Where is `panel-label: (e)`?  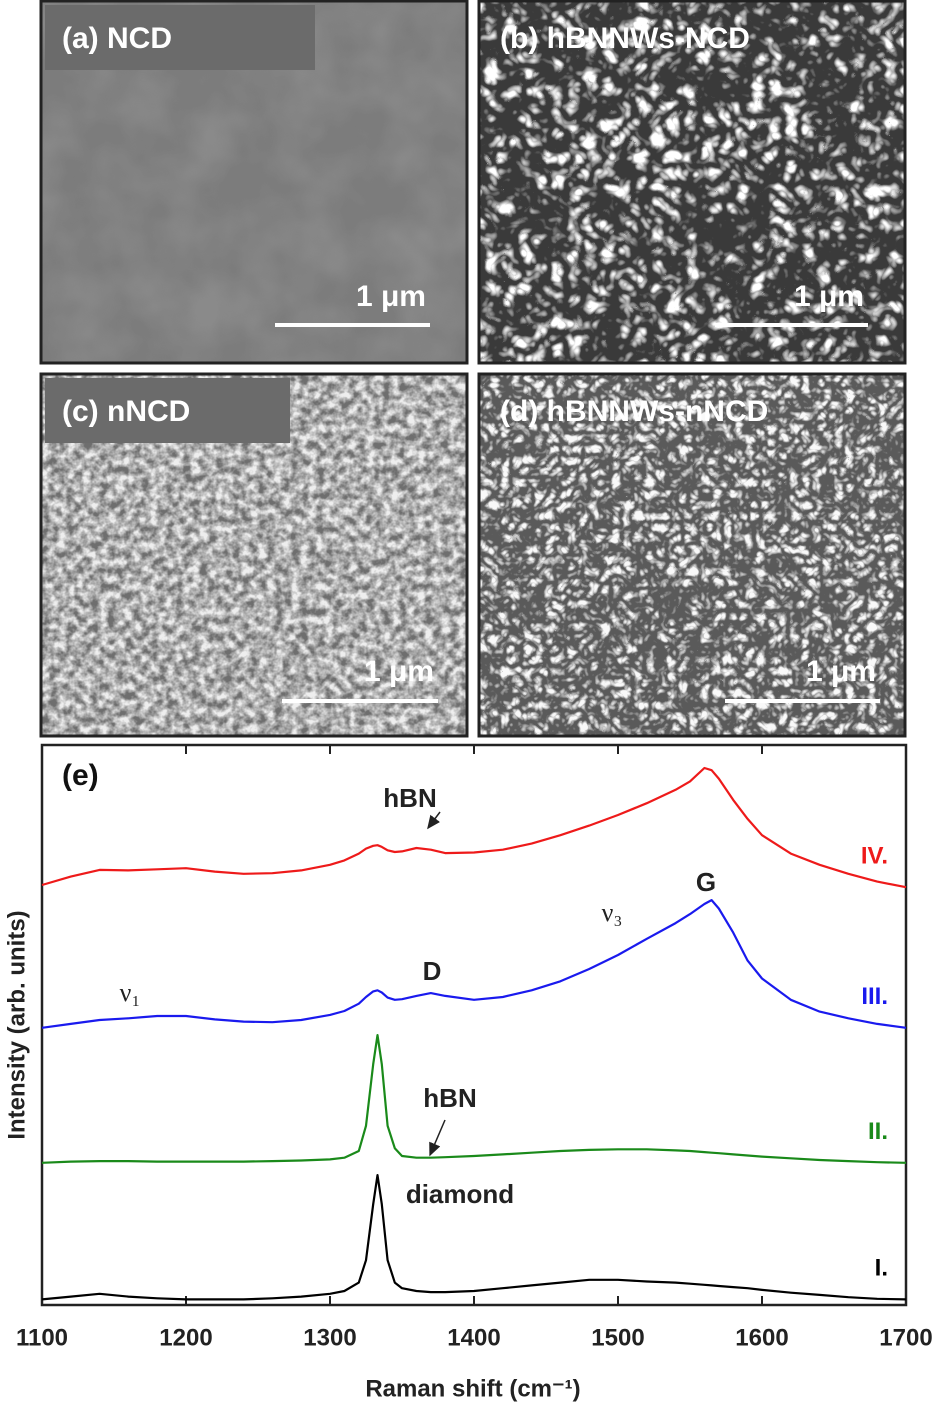
panel-label: (e) is located at coordinates (80, 775).